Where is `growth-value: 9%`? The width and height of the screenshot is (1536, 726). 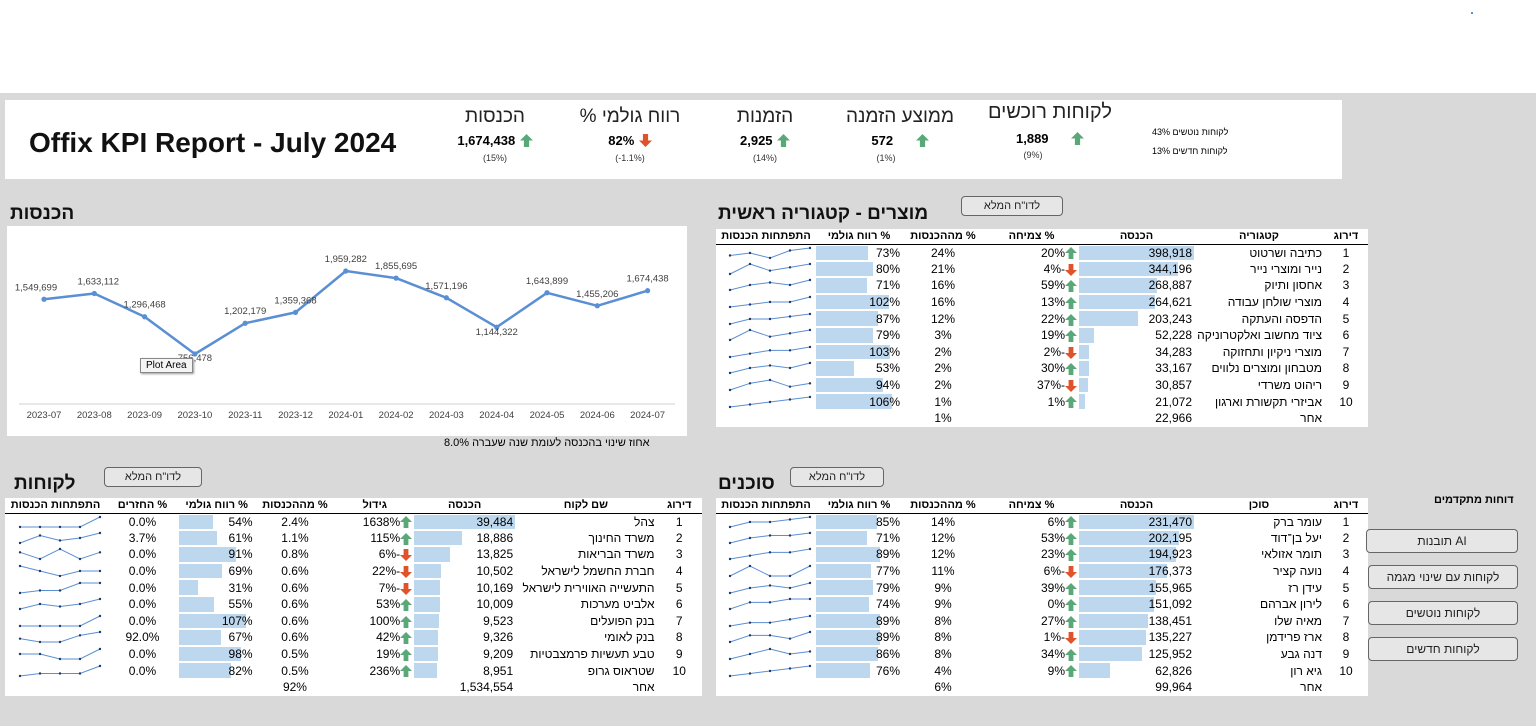 growth-value: 9% is located at coordinates (1056, 670).